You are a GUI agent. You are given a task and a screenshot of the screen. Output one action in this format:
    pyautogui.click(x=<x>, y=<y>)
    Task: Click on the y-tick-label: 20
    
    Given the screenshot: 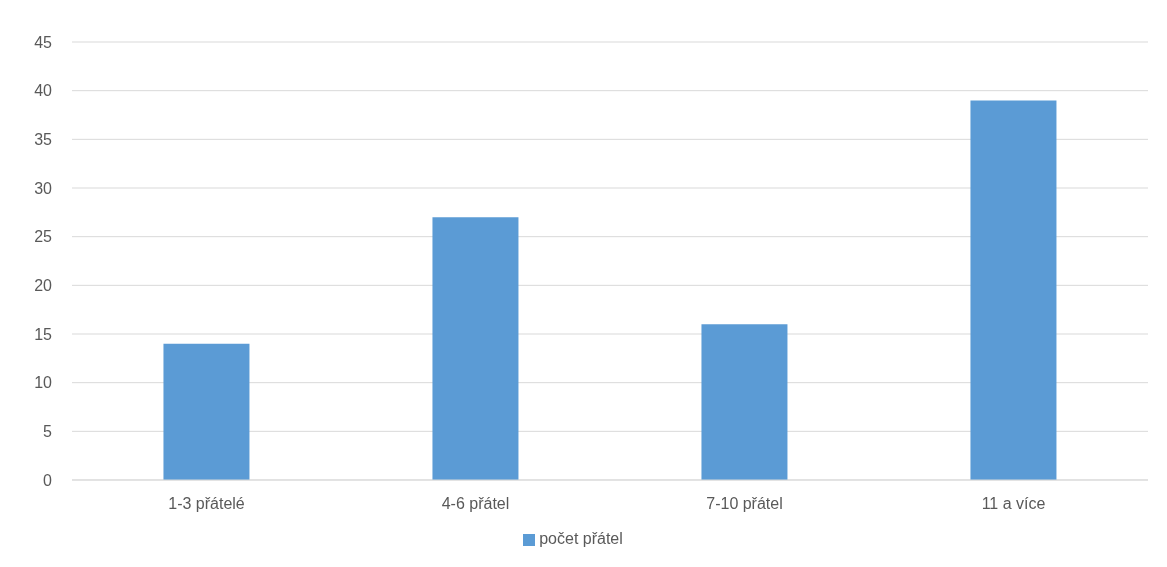 What is the action you would take?
    pyautogui.click(x=43, y=286)
    